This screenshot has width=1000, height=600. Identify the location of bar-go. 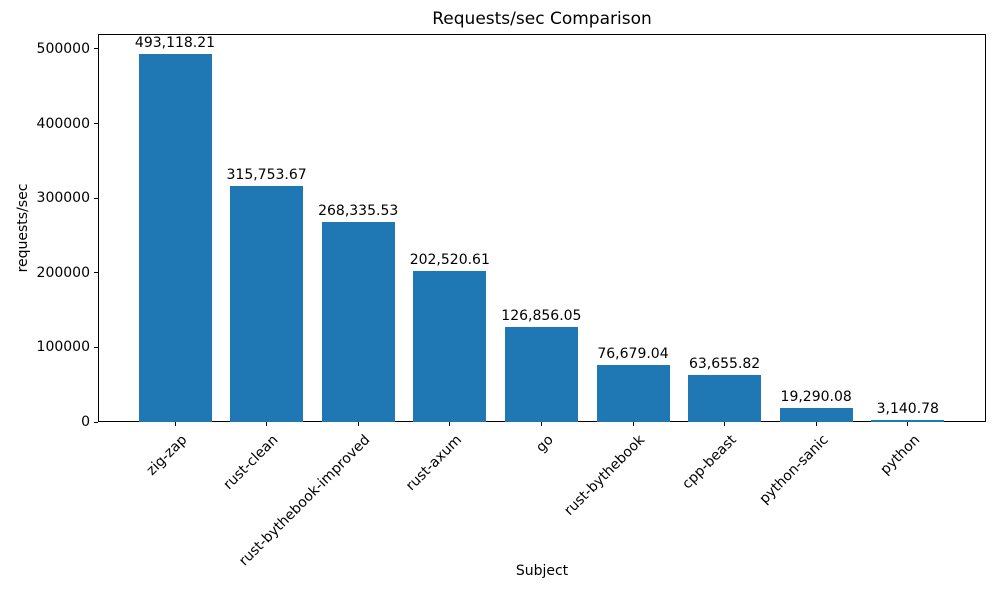
(541, 374).